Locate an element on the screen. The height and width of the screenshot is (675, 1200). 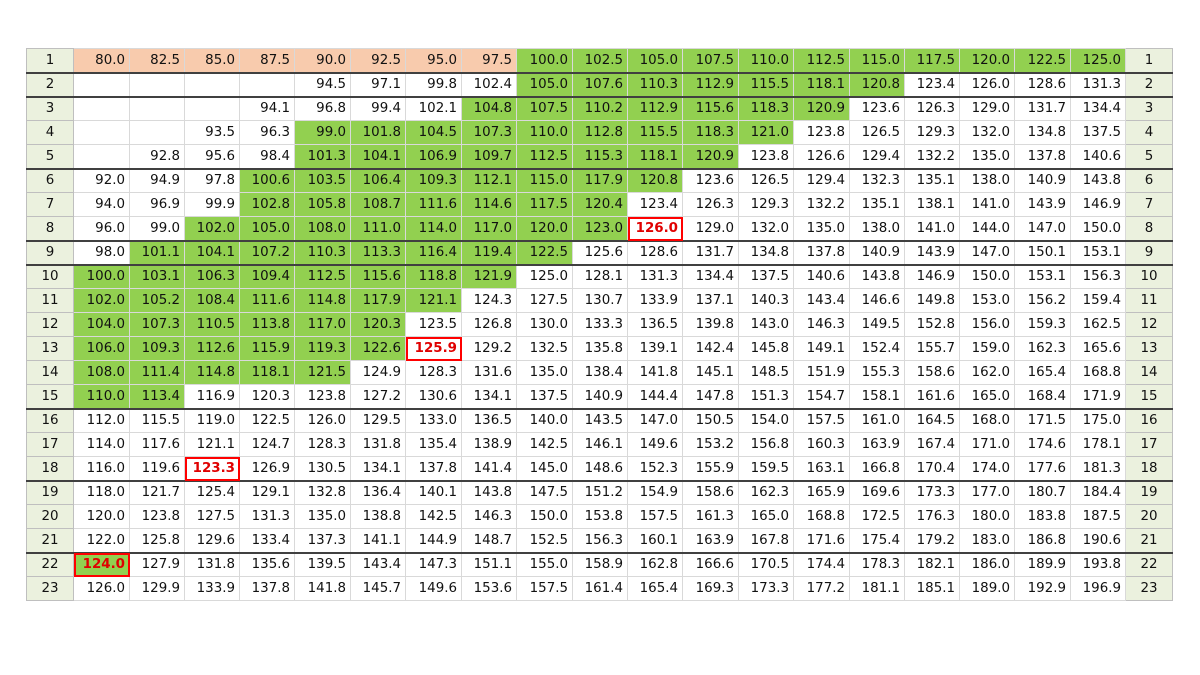
grid-cell: 106.0 is located at coordinates (101, 348).